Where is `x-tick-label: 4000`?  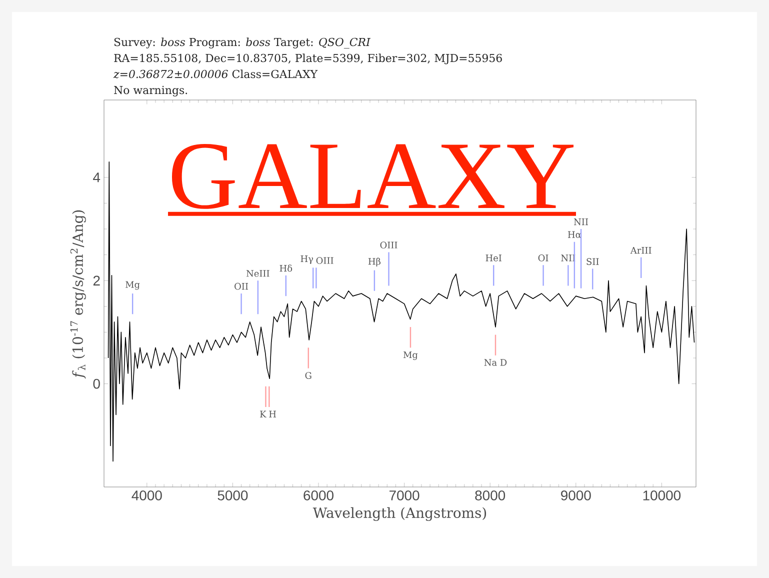 x-tick-label: 4000 is located at coordinates (147, 495).